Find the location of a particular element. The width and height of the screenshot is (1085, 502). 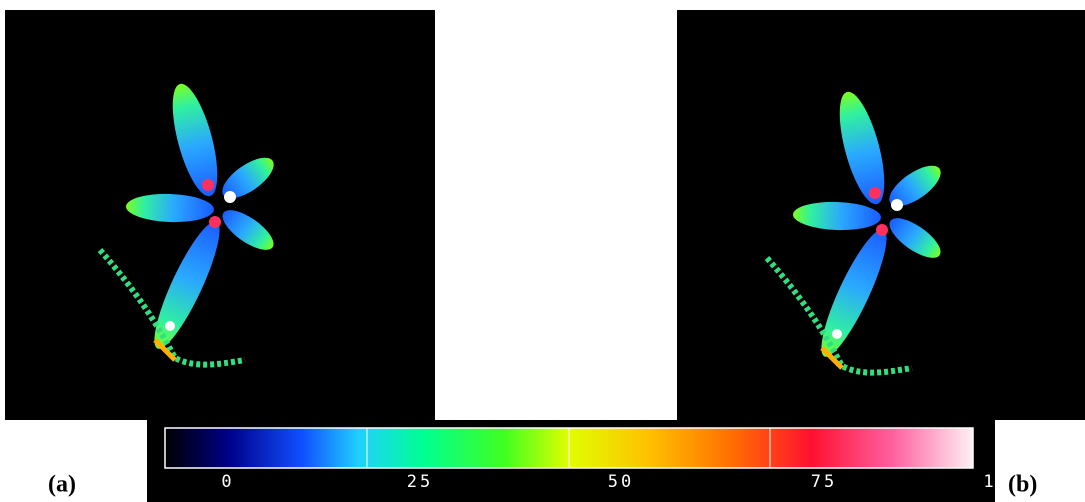

colorbar-tick-label: 0 is located at coordinates (227, 482).